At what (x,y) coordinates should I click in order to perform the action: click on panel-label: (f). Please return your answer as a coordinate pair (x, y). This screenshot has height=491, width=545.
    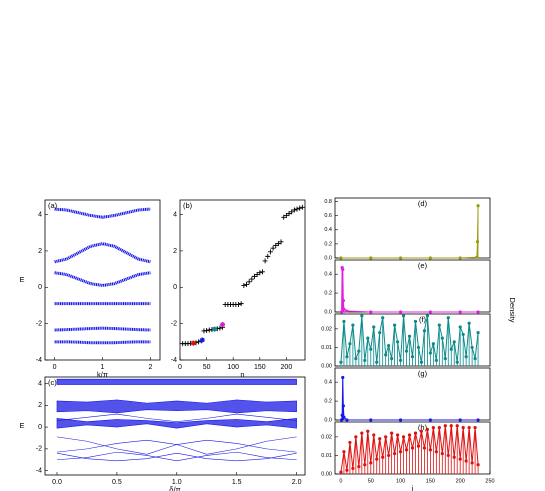
    Looking at the image, I should click on (423, 319).